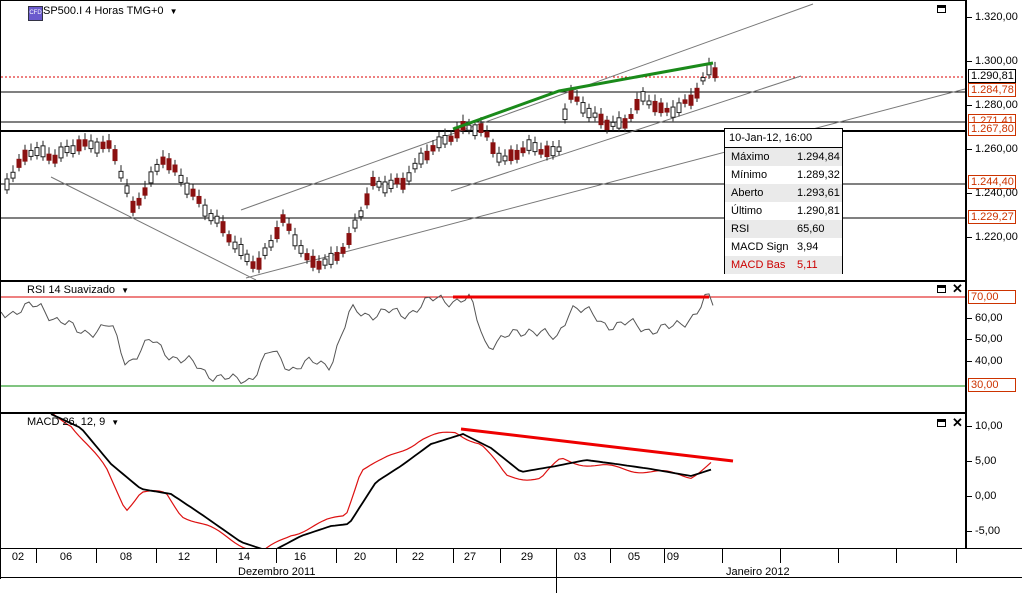  What do you see at coordinates (357, 339) in the screenshot?
I see `rsi-line` at bounding box center [357, 339].